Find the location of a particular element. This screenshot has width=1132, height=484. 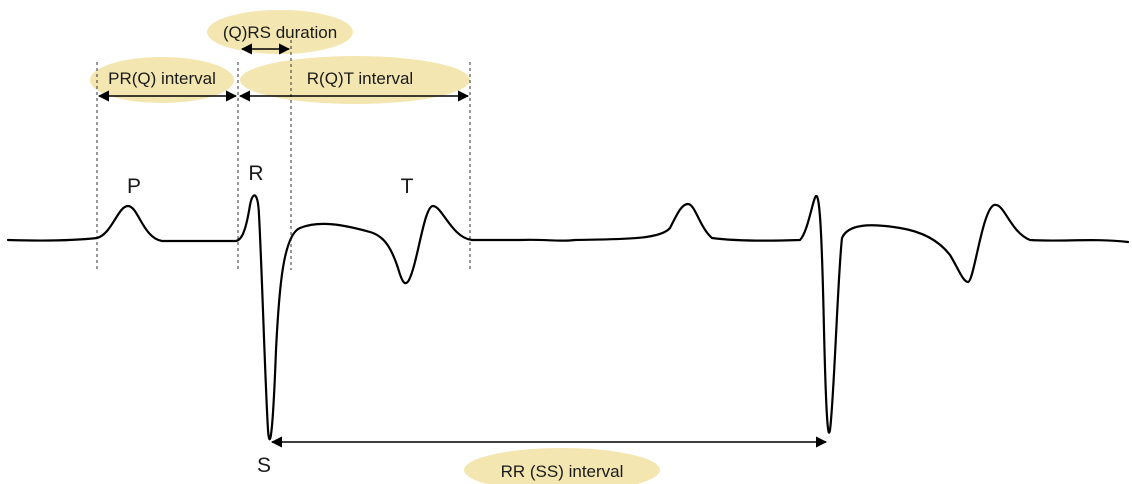

rr-interval-label: RR (SS) interval is located at coordinates (562, 471).